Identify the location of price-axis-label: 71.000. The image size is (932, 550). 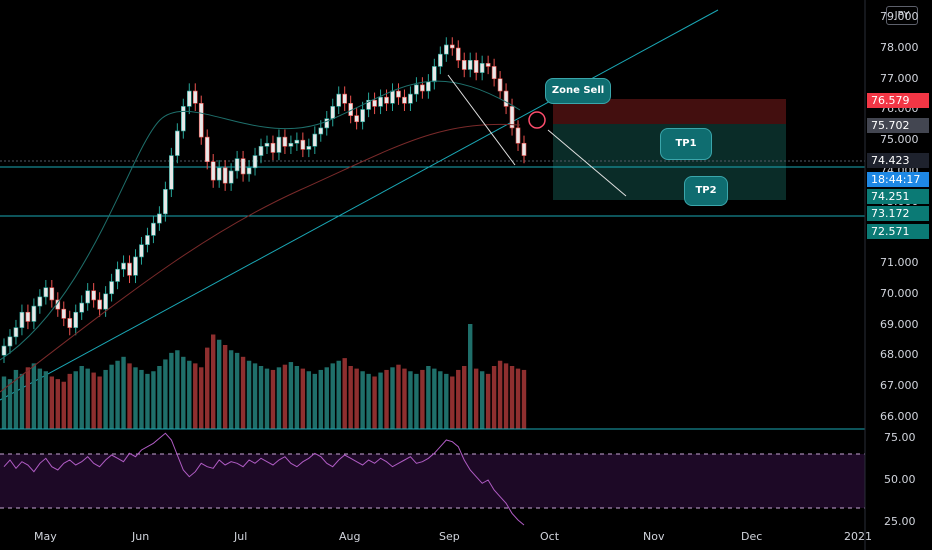
(899, 263).